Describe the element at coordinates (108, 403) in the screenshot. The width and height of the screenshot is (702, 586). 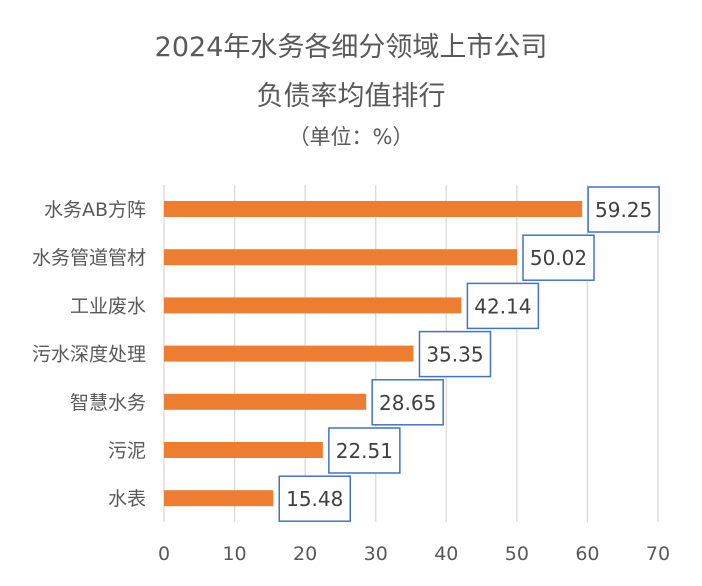
I see `category-label: 智慧水务` at that location.